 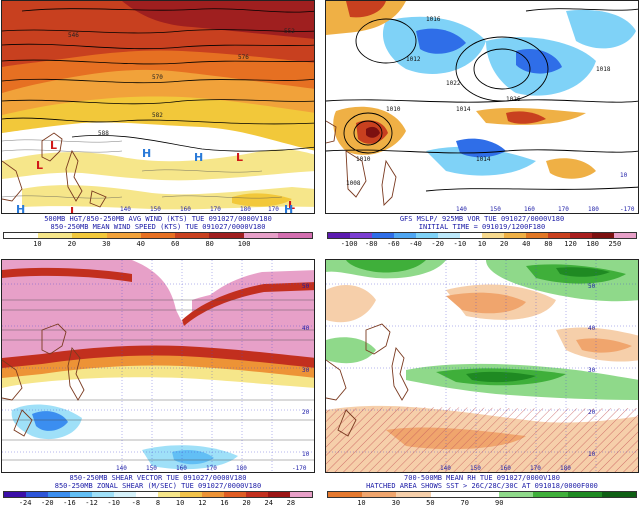 I want to click on isobar-label: 1008, so click(x=353, y=183).